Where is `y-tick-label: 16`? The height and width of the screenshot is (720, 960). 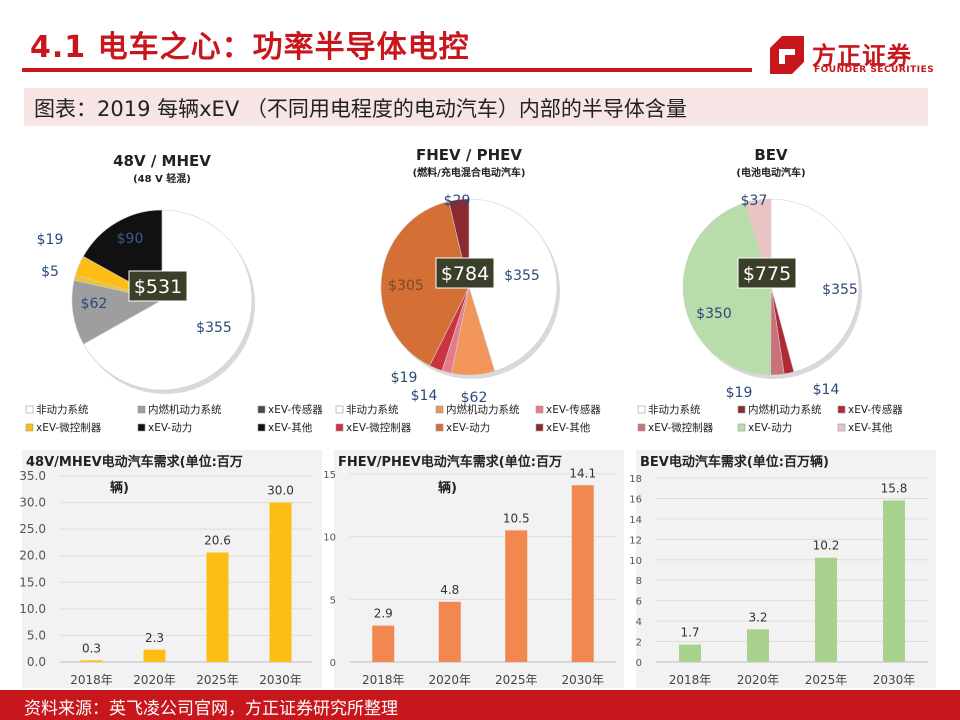
y-tick-label: 16 is located at coordinates (635, 499).